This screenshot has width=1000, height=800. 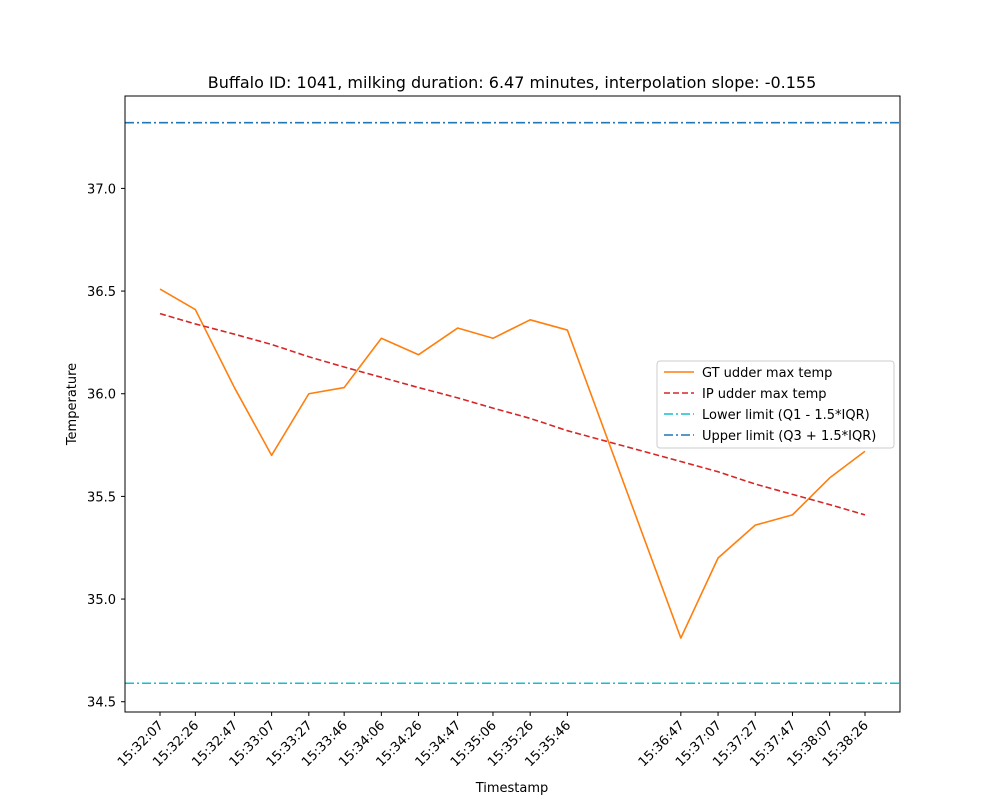 What do you see at coordinates (106, 446) in the screenshot?
I see `y-axis: 34.5 35.0 35.5 36.0 36.5 37.0` at bounding box center [106, 446].